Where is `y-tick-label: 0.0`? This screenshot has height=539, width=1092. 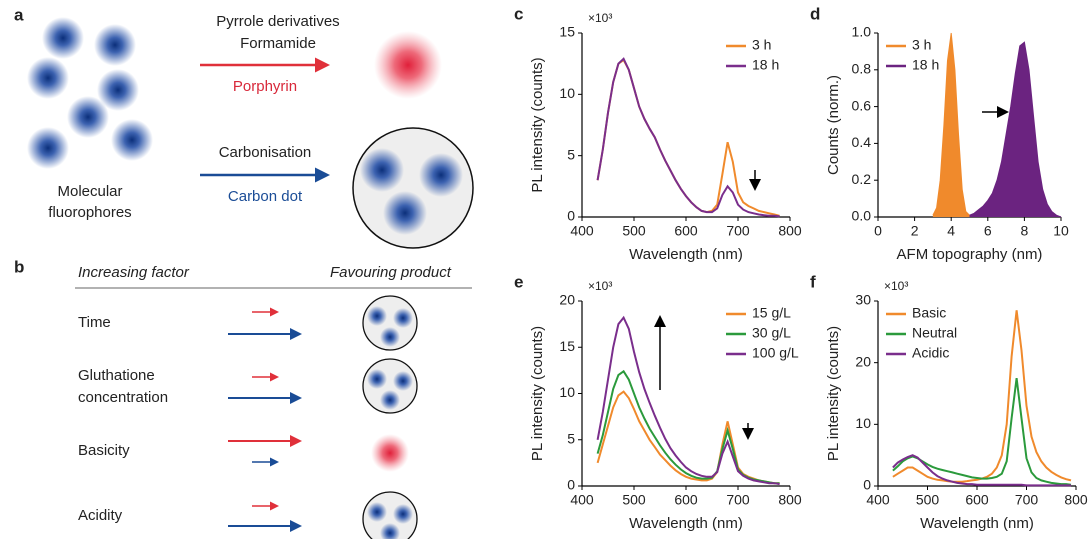 y-tick-label: 0.0 is located at coordinates (862, 216).